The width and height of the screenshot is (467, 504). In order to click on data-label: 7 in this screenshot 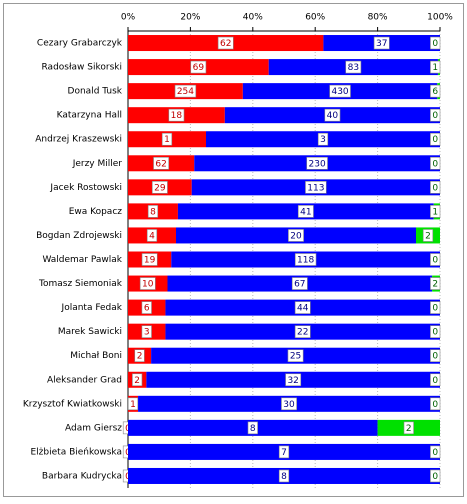, I will do `click(284, 453)`.